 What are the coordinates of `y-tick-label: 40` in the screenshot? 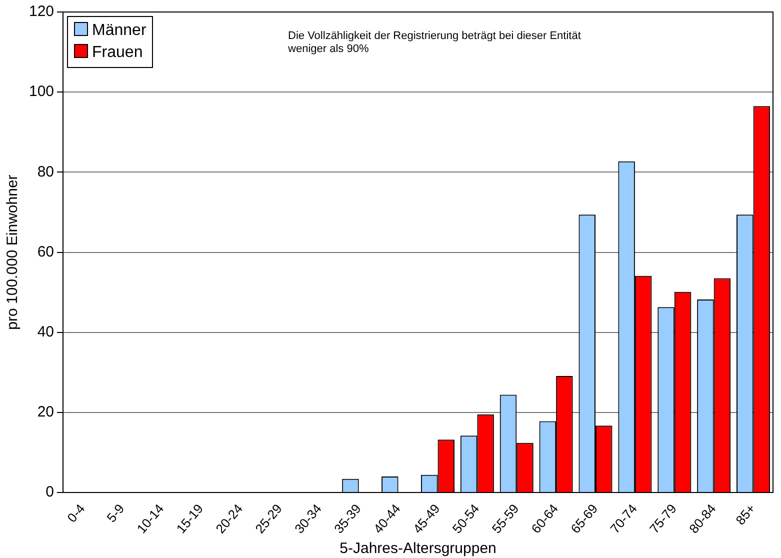 It's located at (45, 331).